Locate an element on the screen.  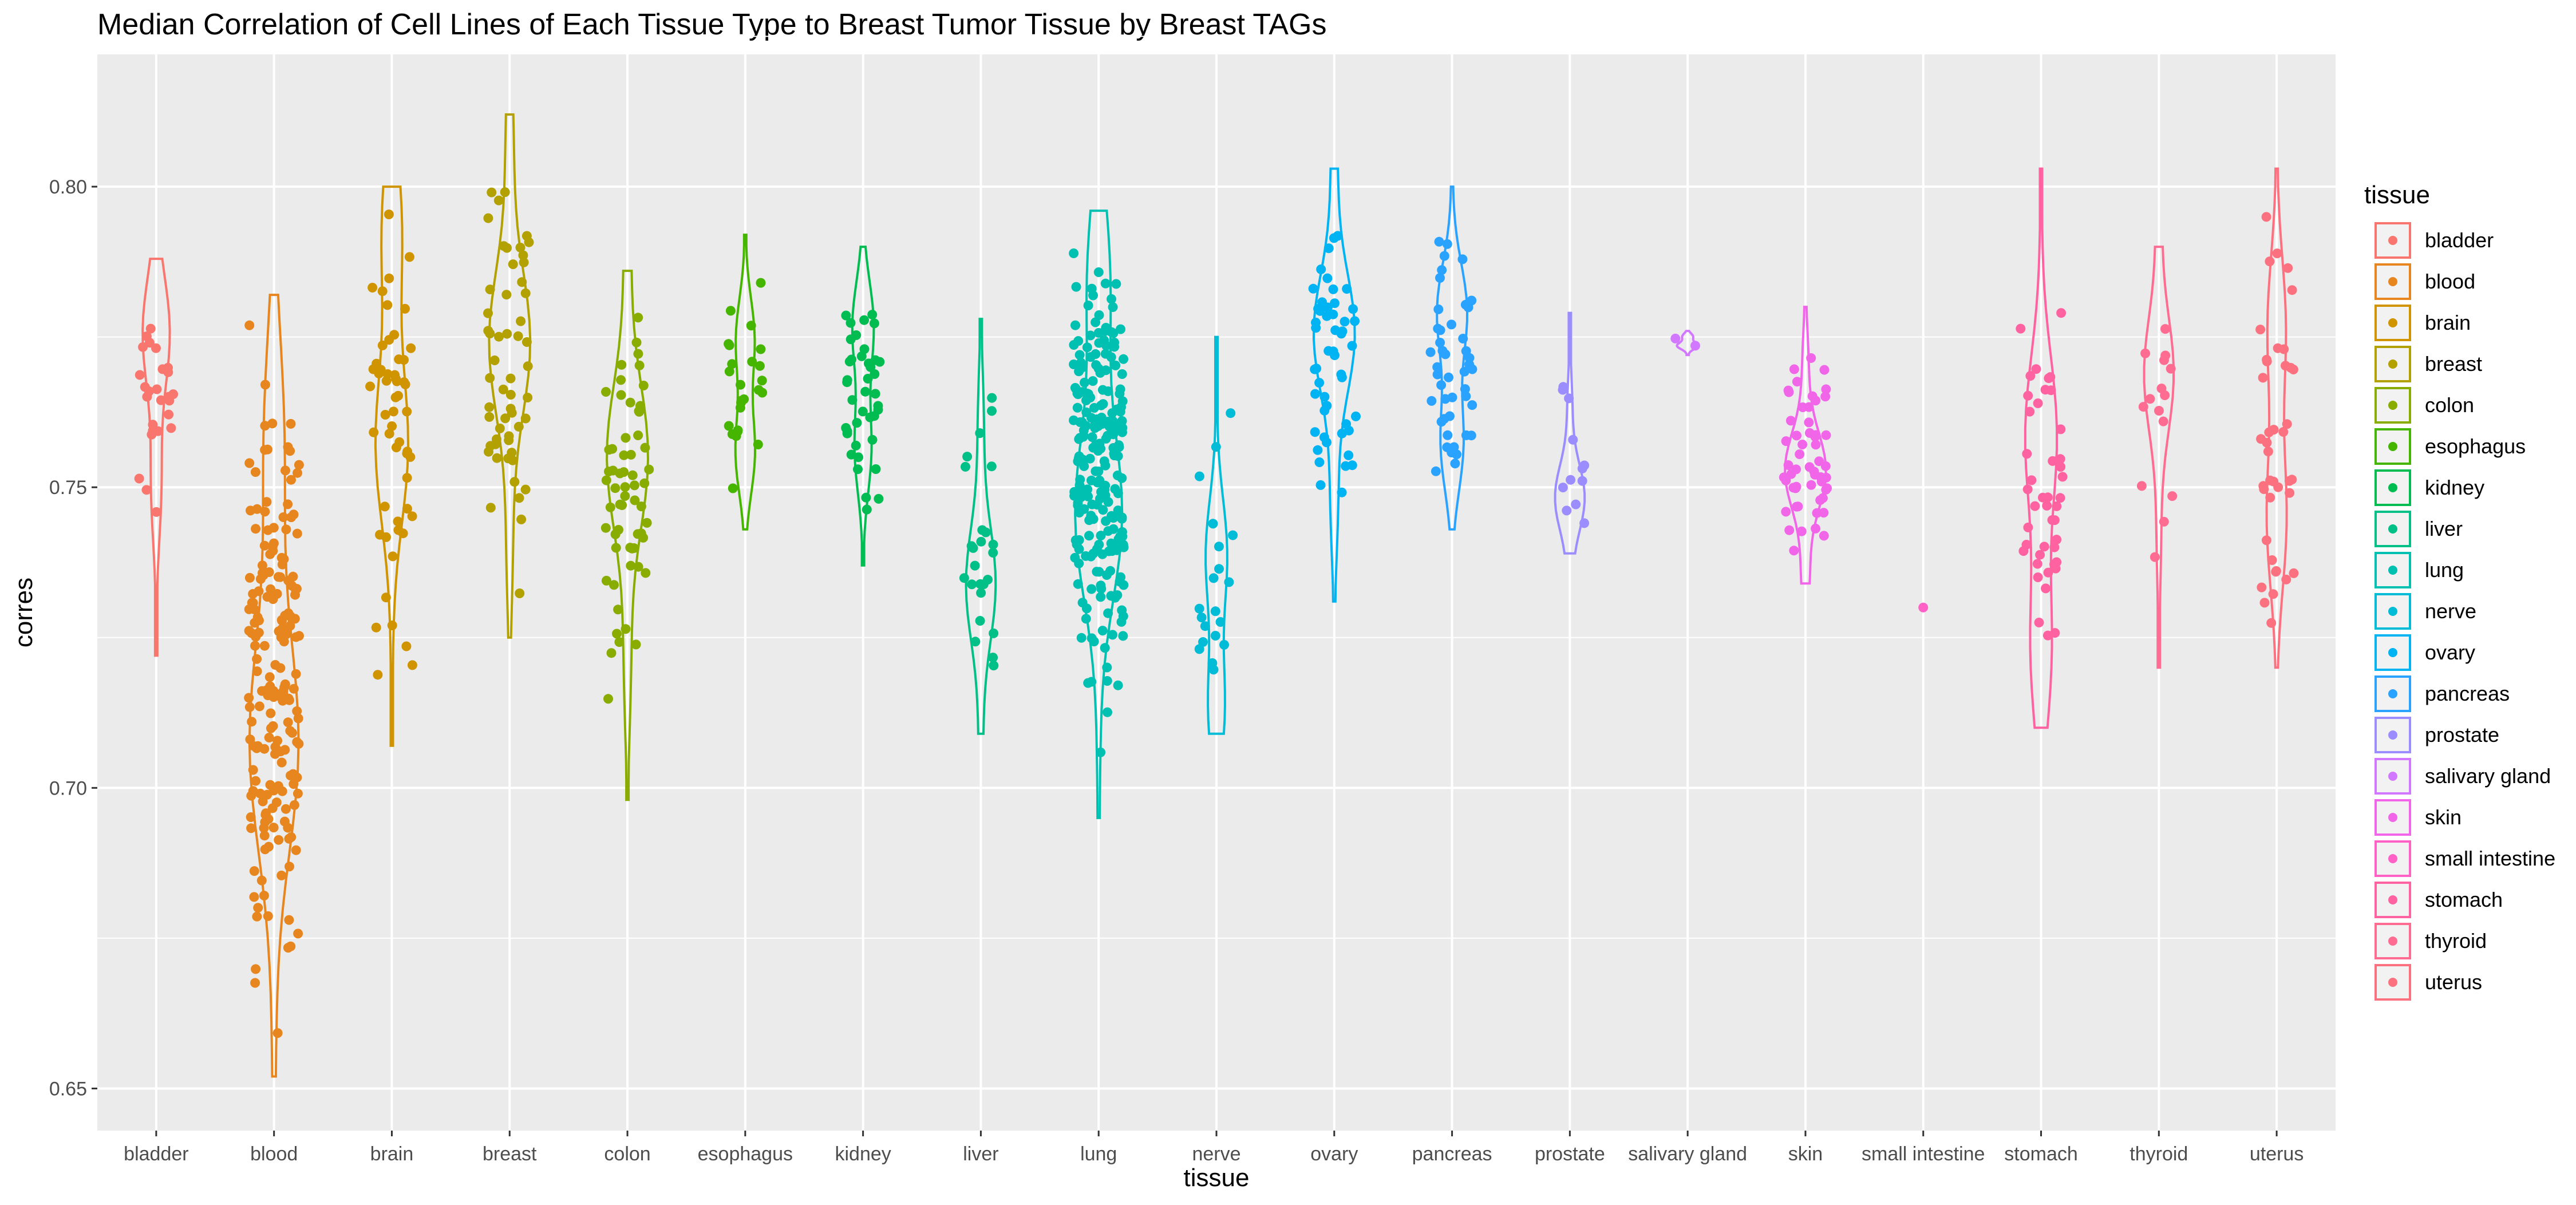
x-tick-label: skin is located at coordinates (1805, 1154).